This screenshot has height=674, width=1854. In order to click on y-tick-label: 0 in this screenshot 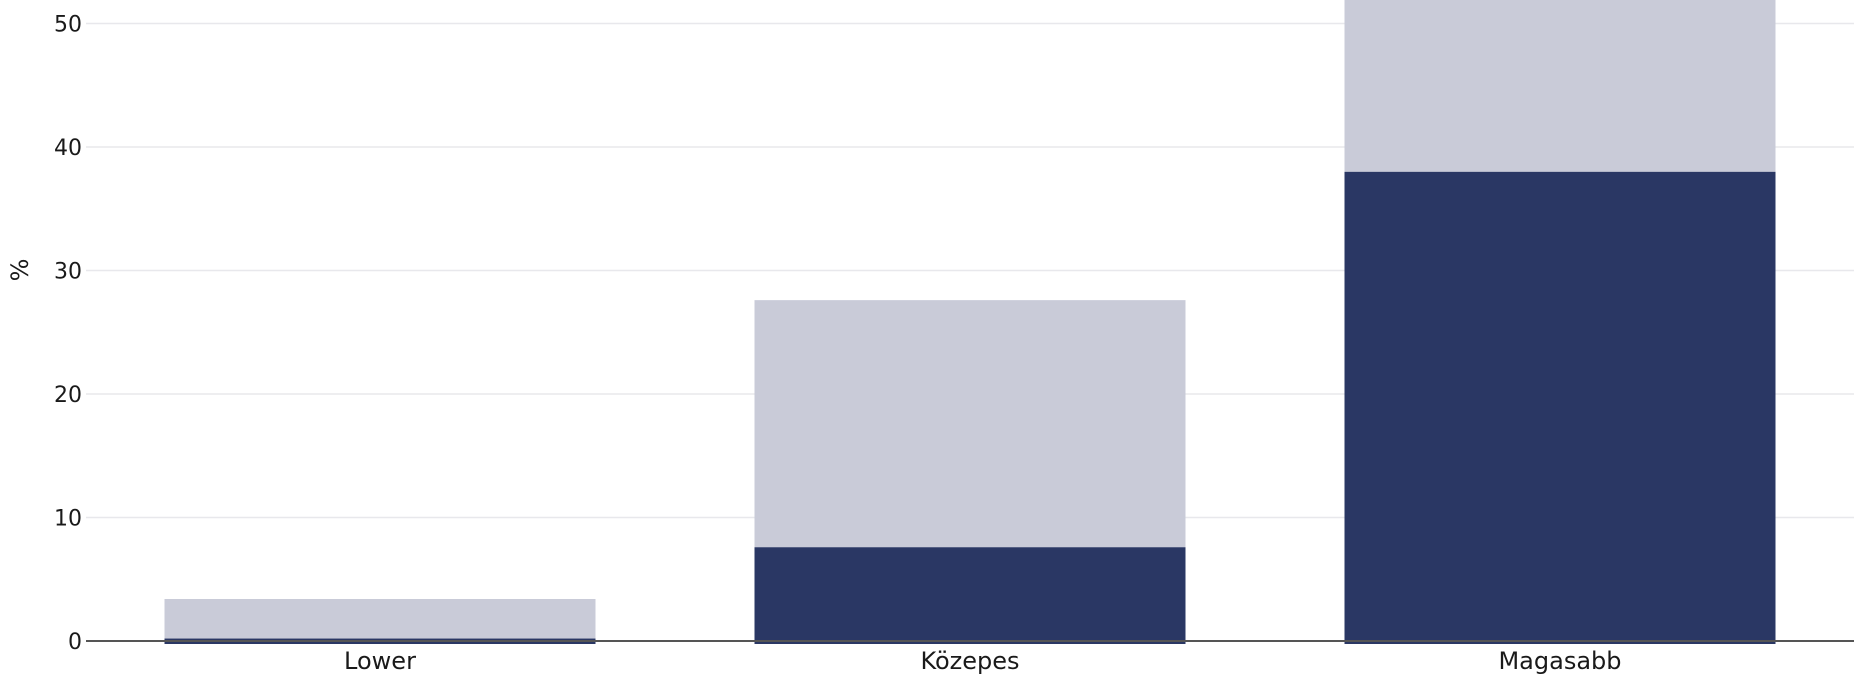, I will do `click(75, 642)`.